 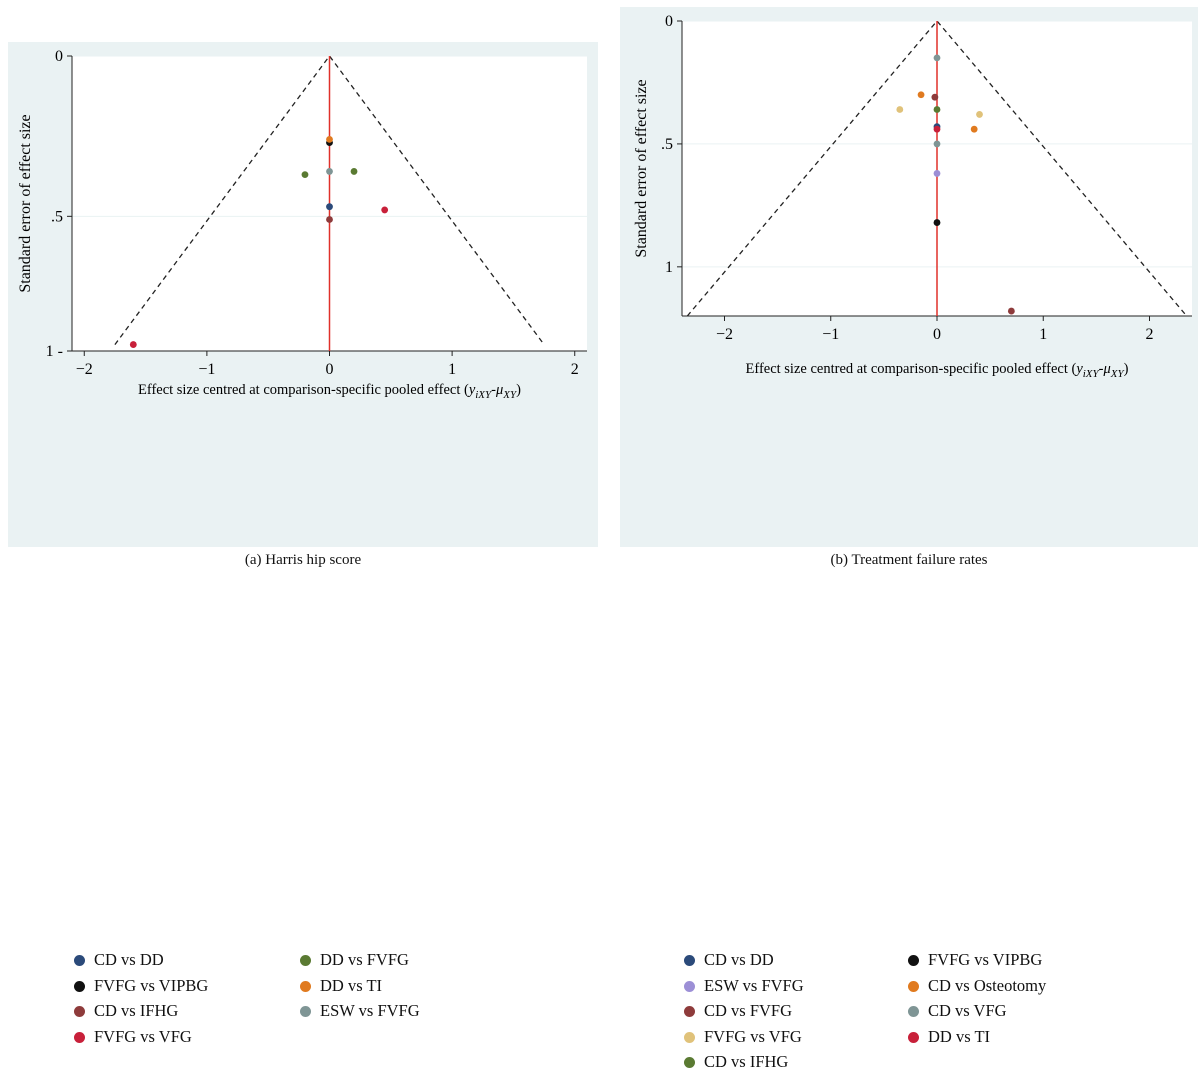 I want to click on legend-label: CD vs Osteotomy, so click(x=987, y=985).